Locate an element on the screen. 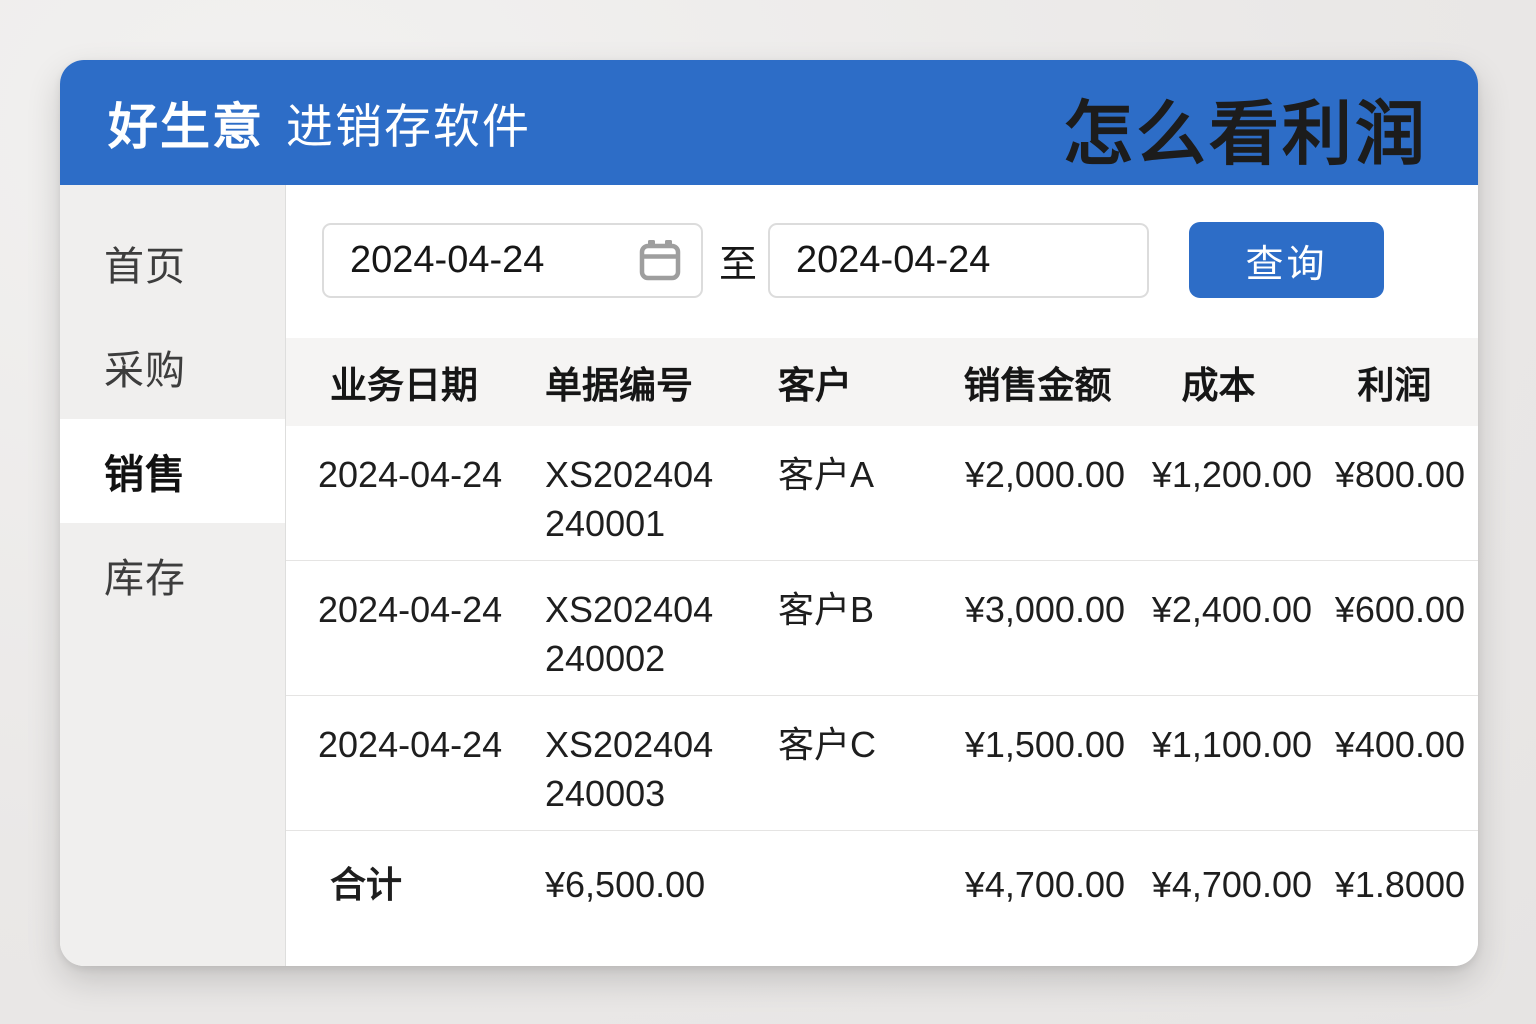 The image size is (1536, 1024). filter-bar: 2024-04-24 至 2024-04-24 查询 is located at coordinates (900, 260).